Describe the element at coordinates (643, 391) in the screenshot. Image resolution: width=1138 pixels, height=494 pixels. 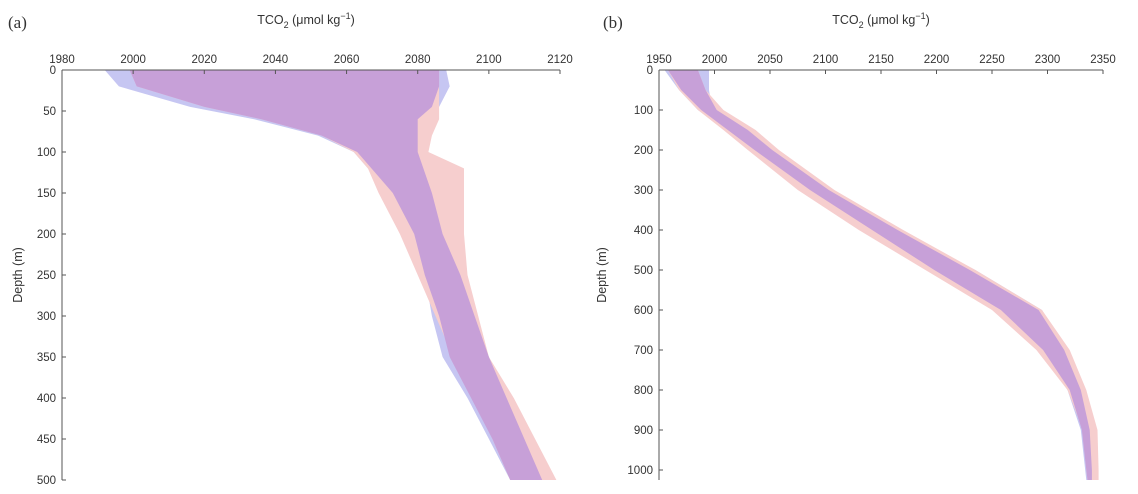
I see `y-tick-label: 800` at that location.